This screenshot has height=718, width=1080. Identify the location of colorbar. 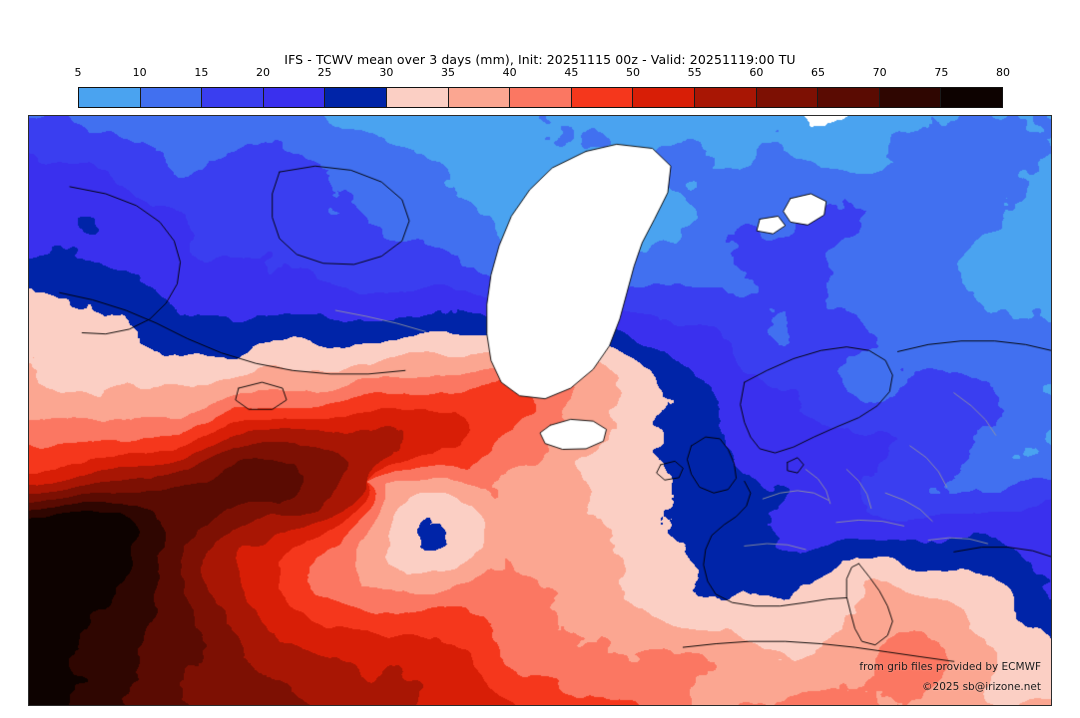
(540, 97).